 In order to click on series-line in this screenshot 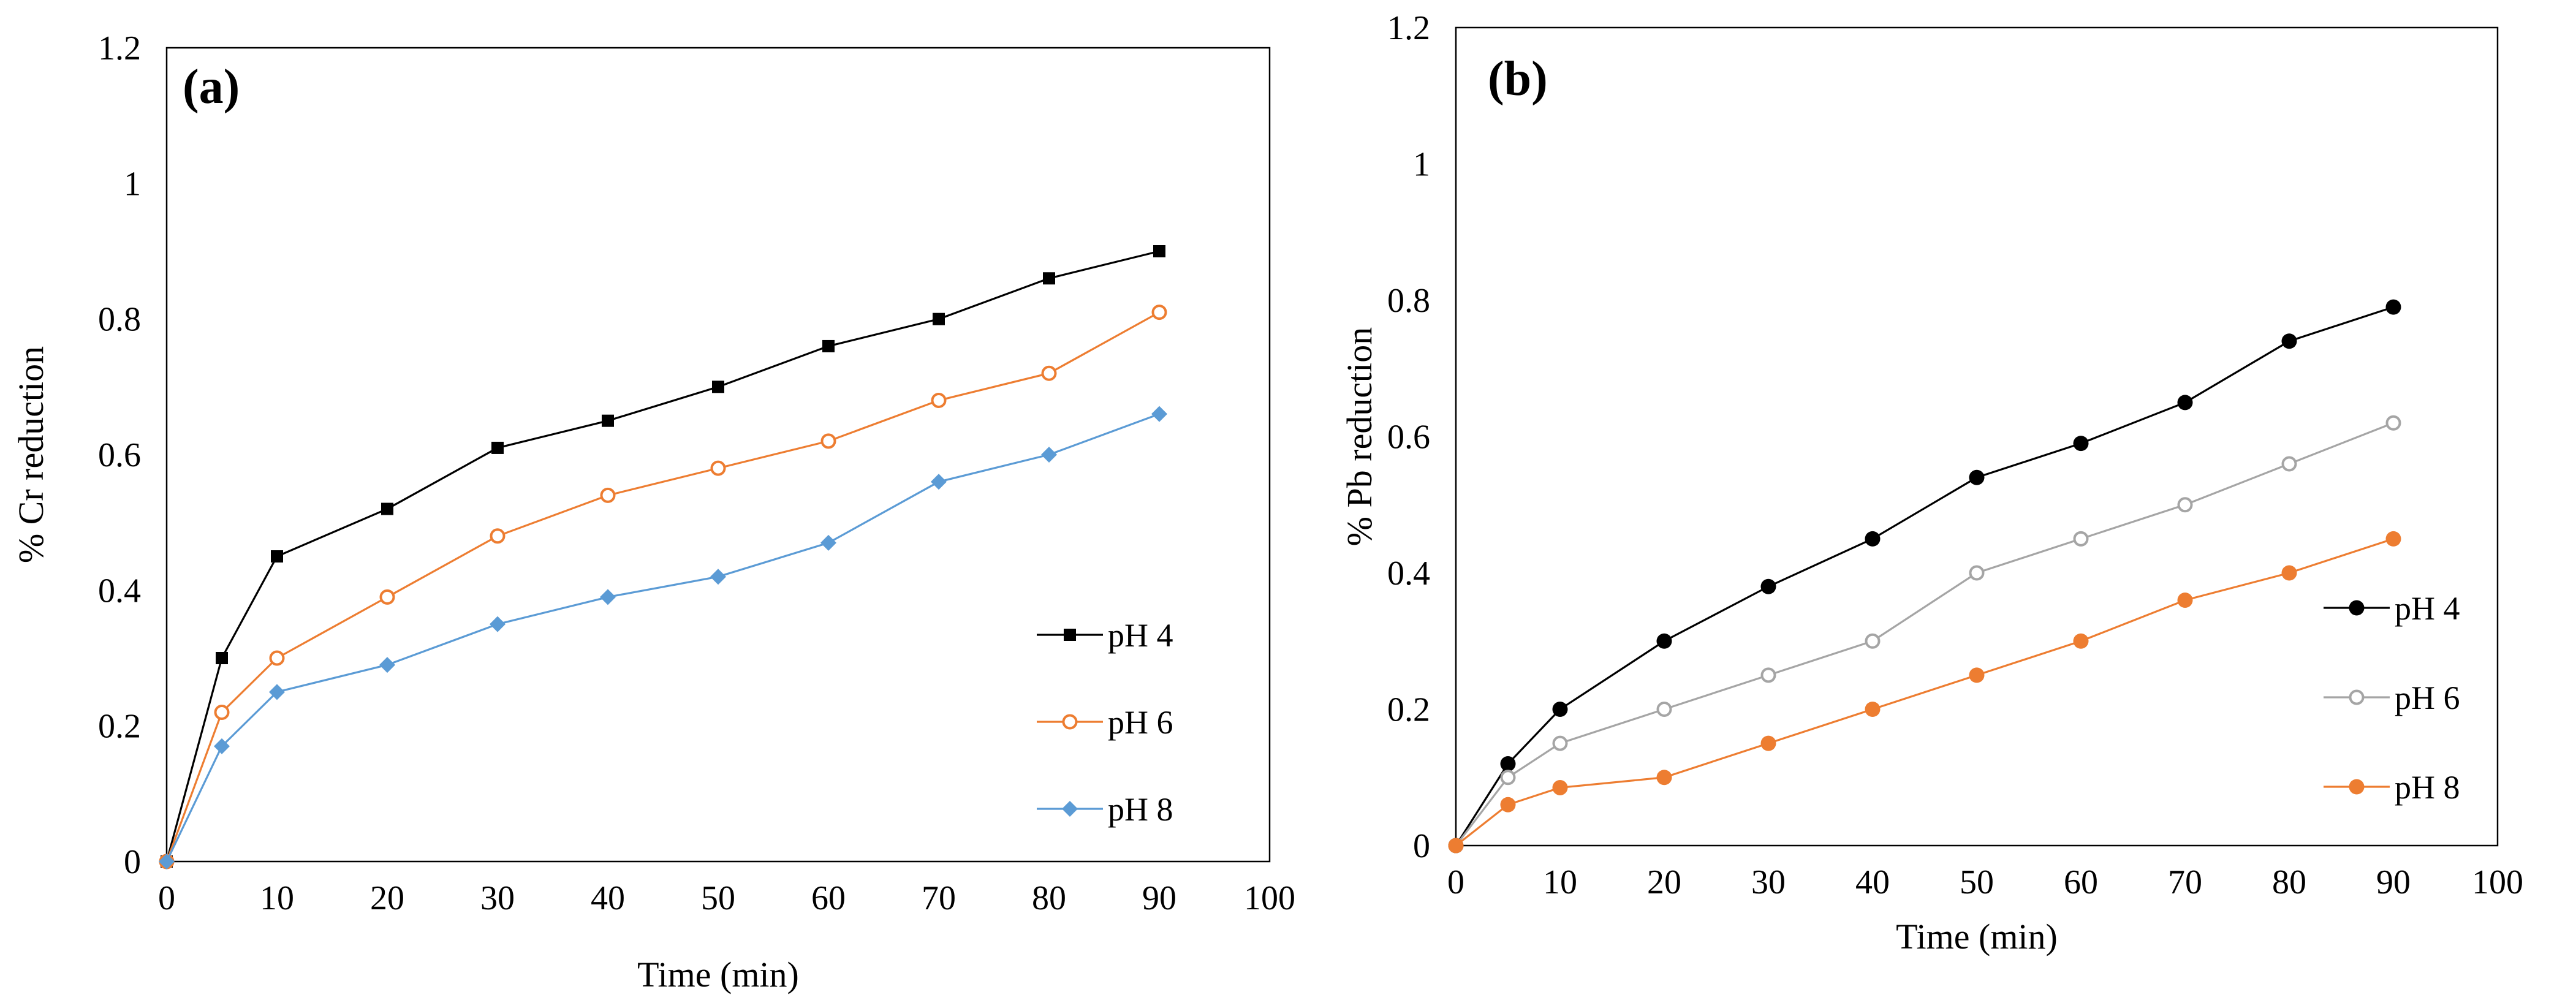, I will do `click(1924, 692)`.